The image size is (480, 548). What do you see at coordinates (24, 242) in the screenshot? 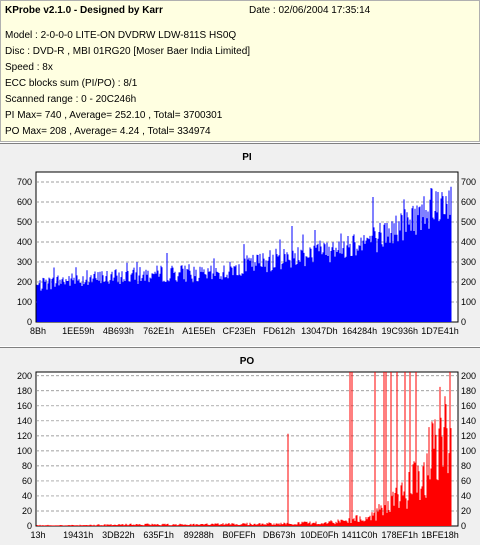
I see `y-tick-left: 400` at bounding box center [24, 242].